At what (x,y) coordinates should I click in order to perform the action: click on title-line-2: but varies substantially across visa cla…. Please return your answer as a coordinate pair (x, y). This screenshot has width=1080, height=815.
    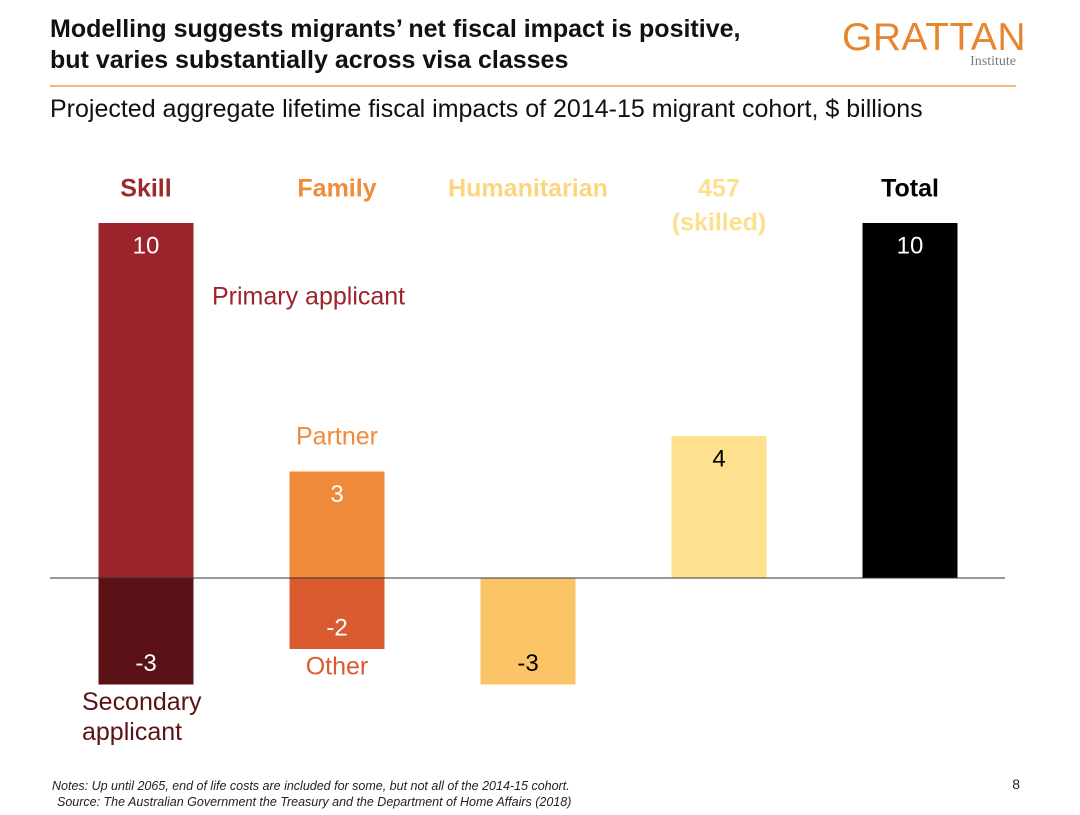
    Looking at the image, I should click on (309, 60).